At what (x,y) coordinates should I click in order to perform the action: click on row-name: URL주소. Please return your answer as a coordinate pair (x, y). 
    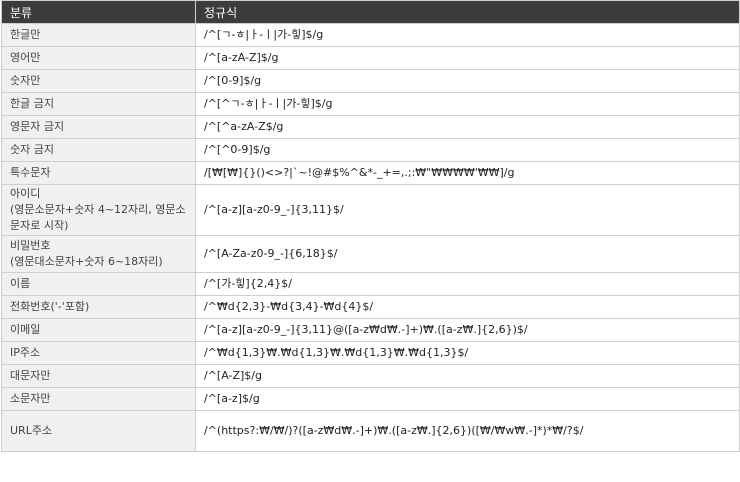
    Looking at the image, I should click on (98, 431).